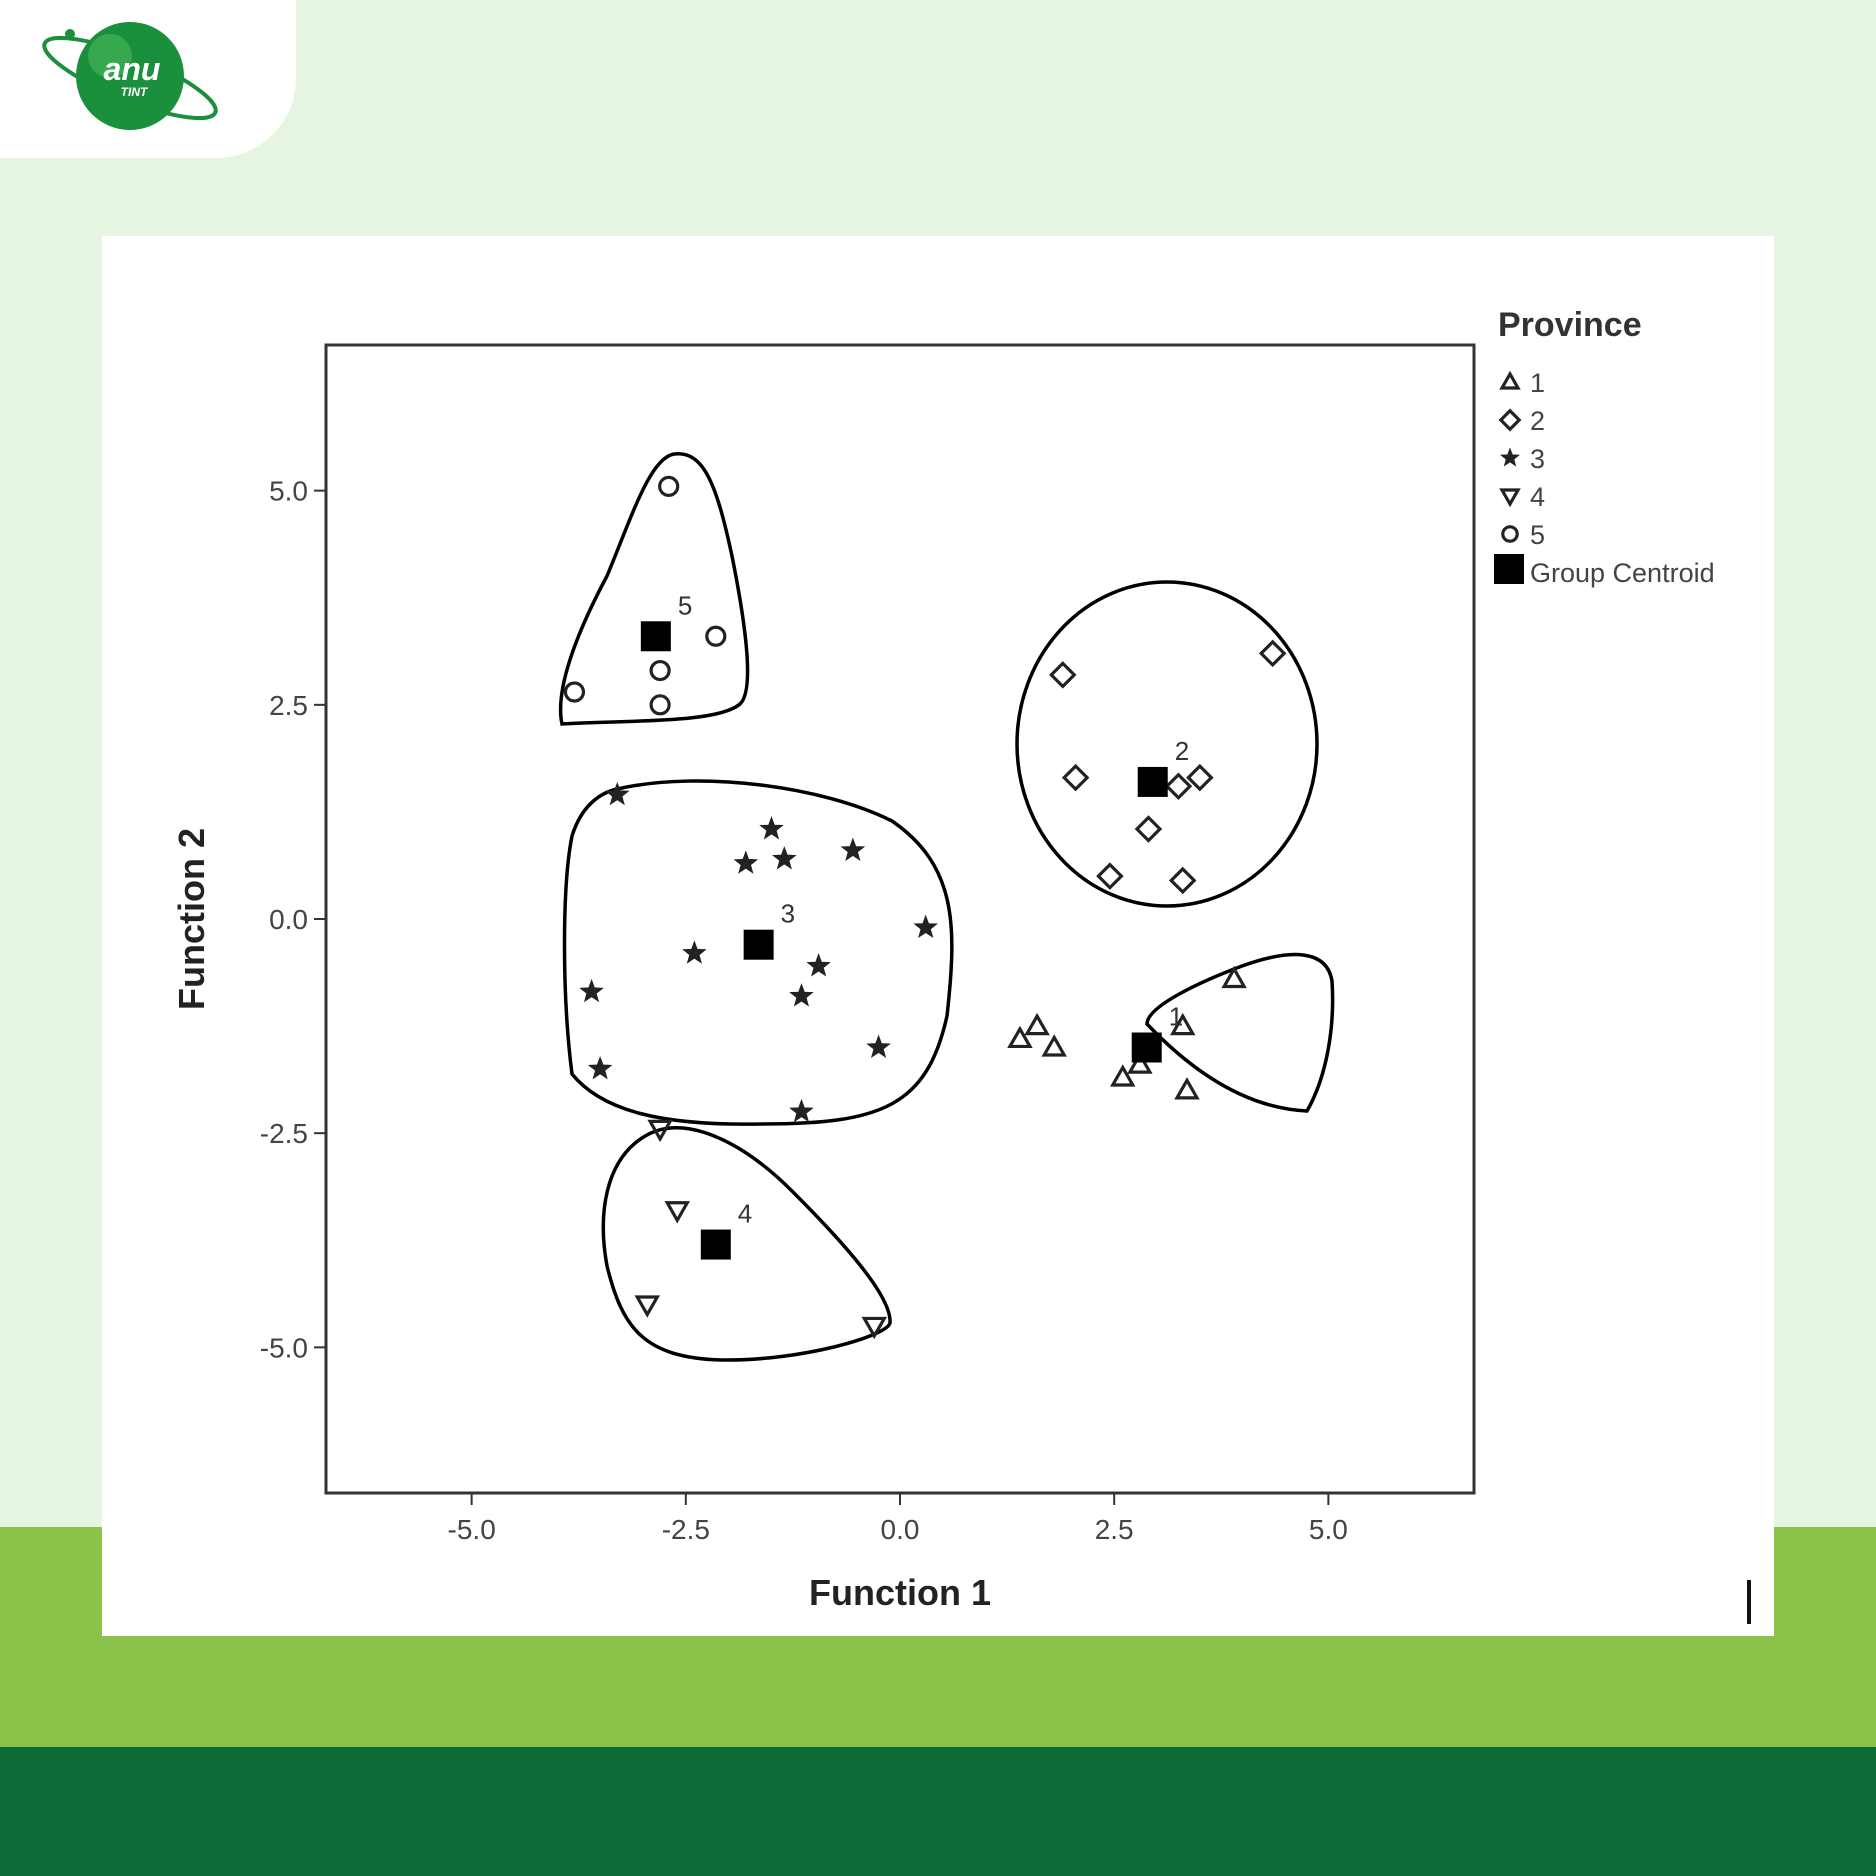 This screenshot has width=1876, height=1876. I want to click on y-tick-label: 2.5, so click(288, 705).